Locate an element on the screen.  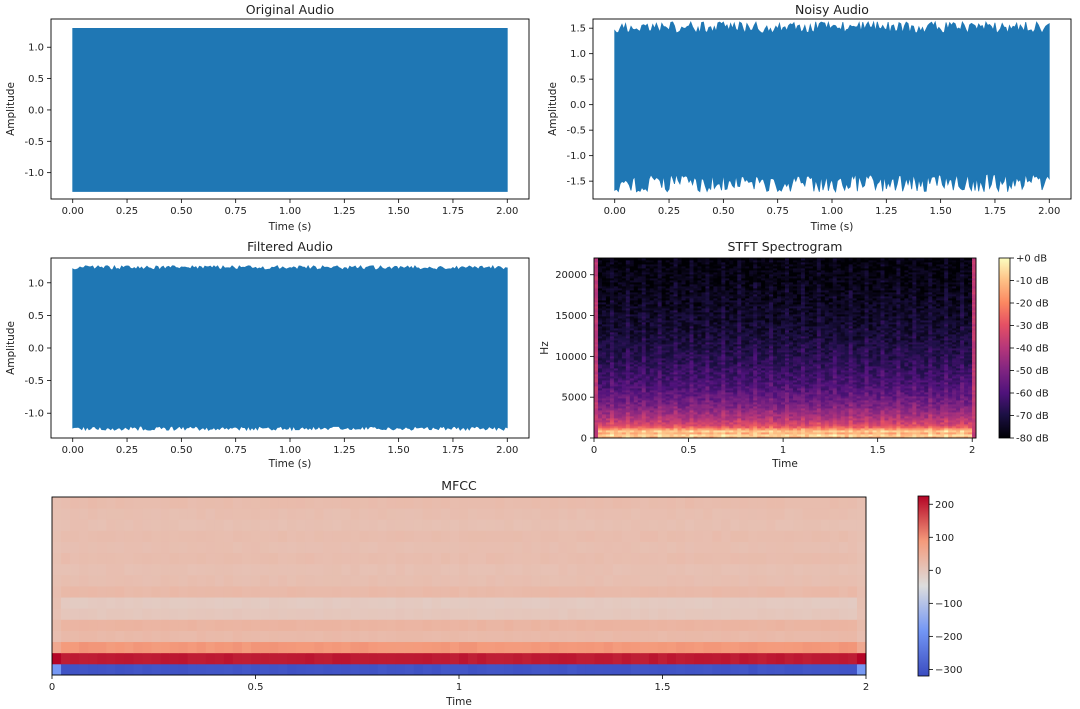
plot-area is located at coordinates (290, 110).